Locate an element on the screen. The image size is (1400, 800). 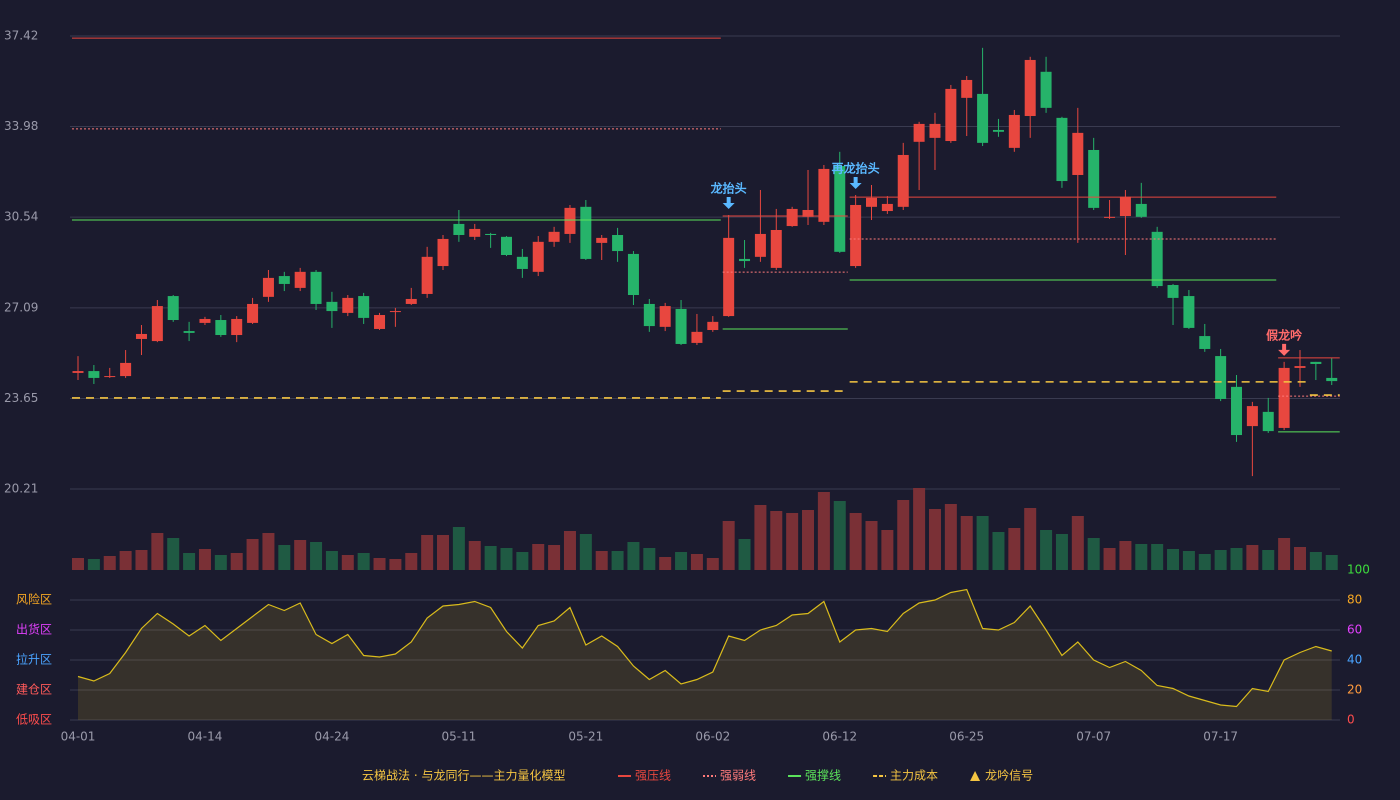
y-tick-label: 33.98 is located at coordinates (21, 126).